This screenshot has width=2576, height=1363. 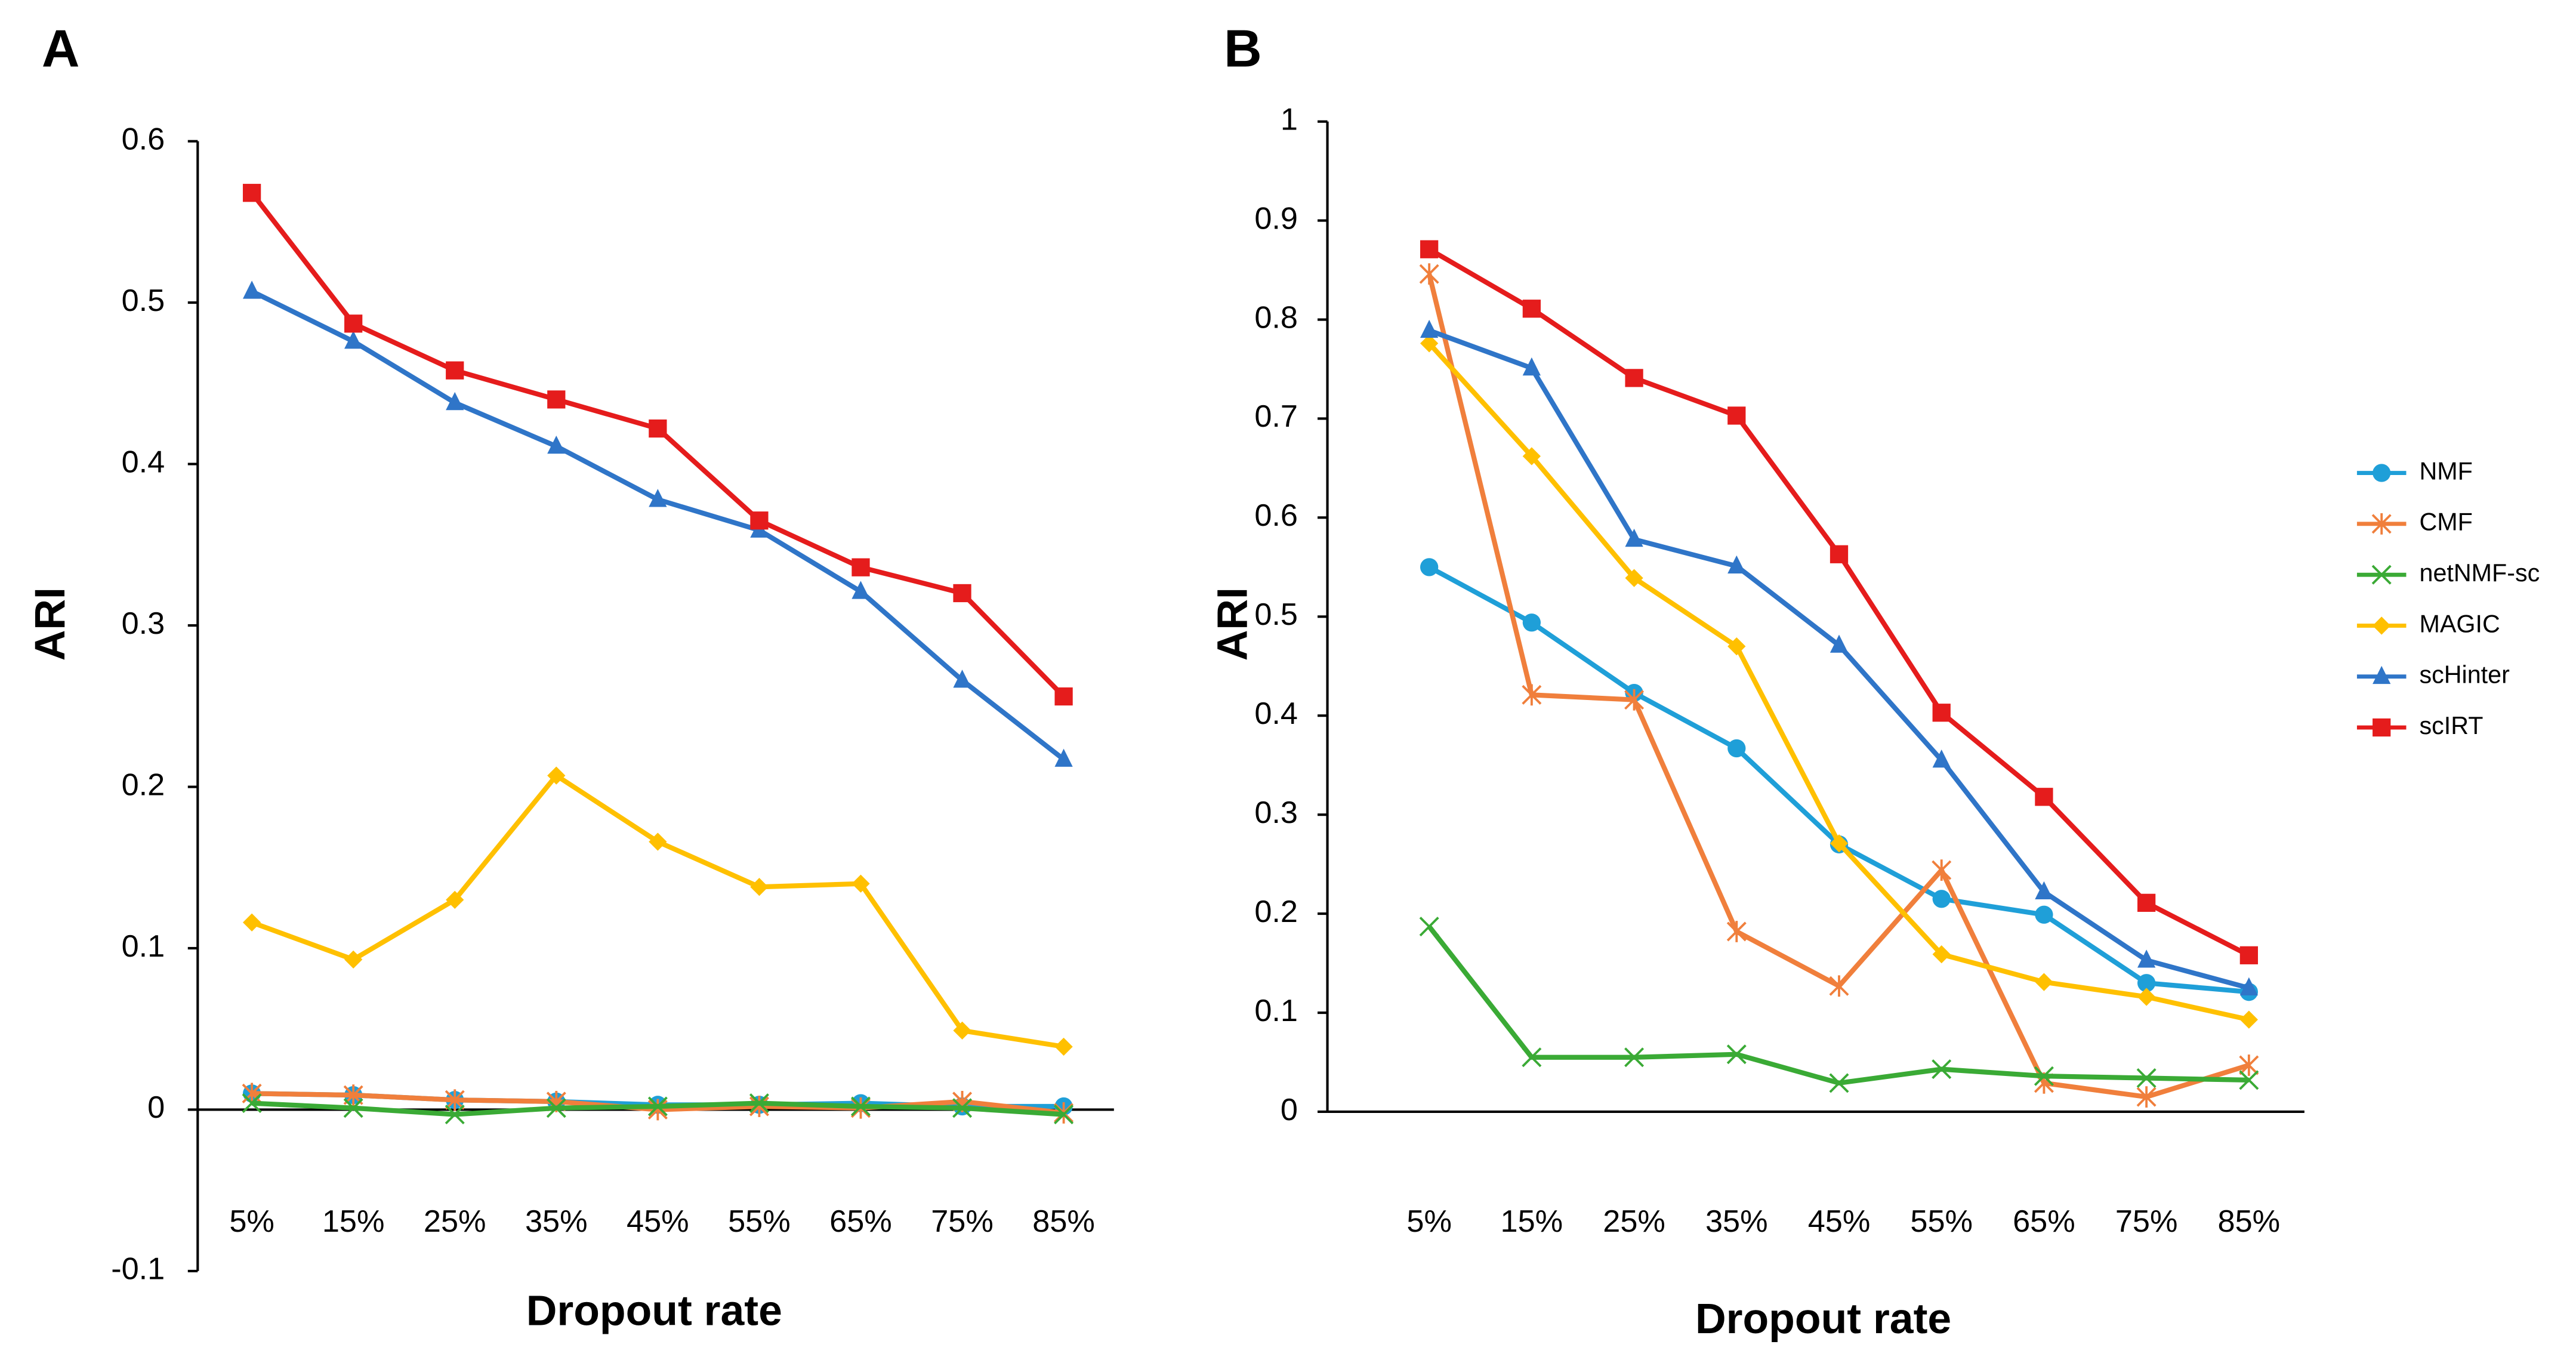 What do you see at coordinates (1532, 1221) in the screenshot?
I see `x-tick-label: 15%` at bounding box center [1532, 1221].